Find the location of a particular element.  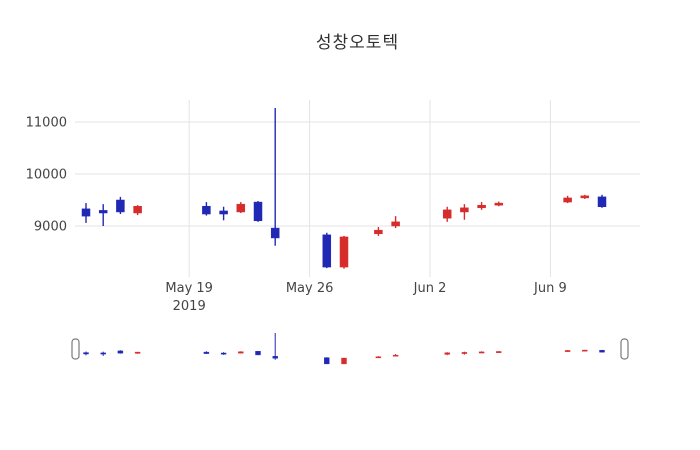

chart-title: 성창오토텍 is located at coordinates (357, 43).